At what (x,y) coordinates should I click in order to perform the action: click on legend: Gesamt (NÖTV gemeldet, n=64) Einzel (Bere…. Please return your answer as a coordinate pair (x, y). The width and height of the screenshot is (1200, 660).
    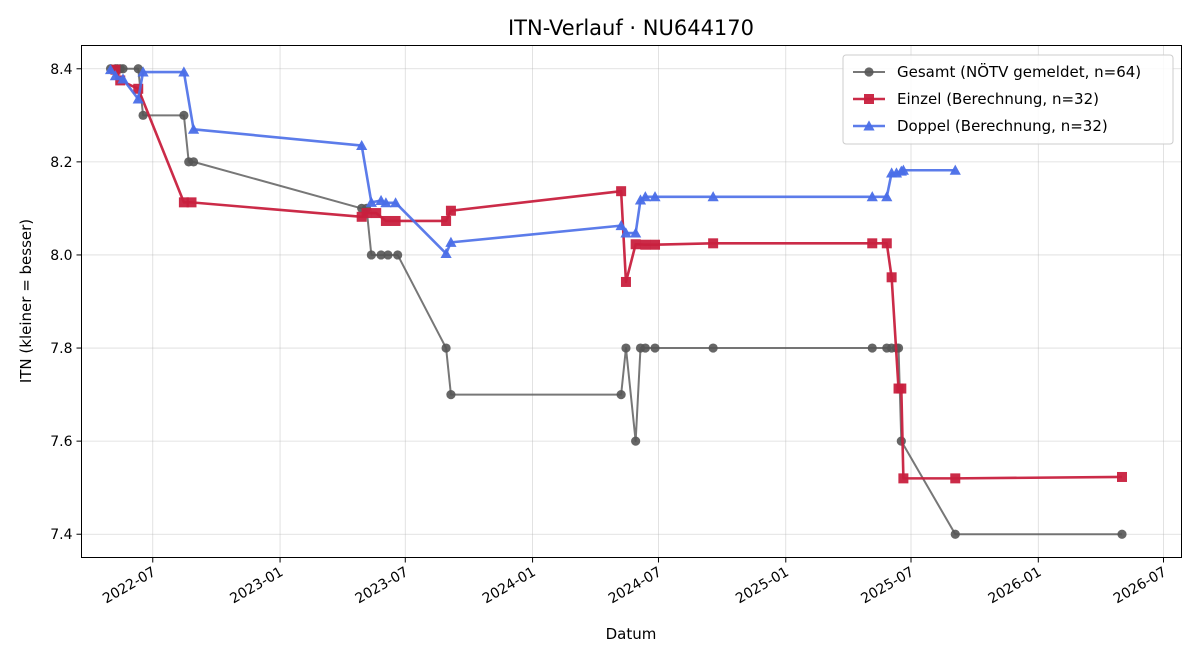
    Looking at the image, I should click on (1008, 99).